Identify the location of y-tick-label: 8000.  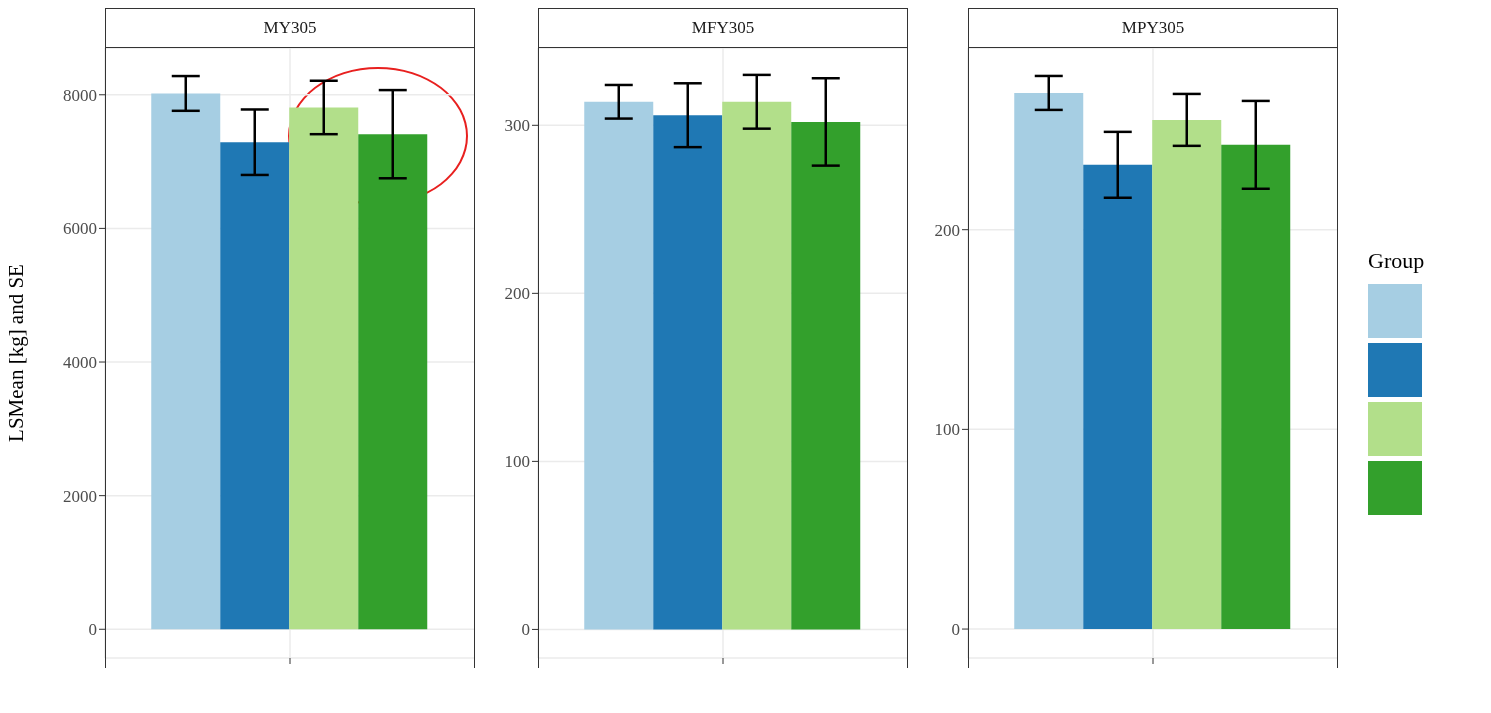
(80, 95).